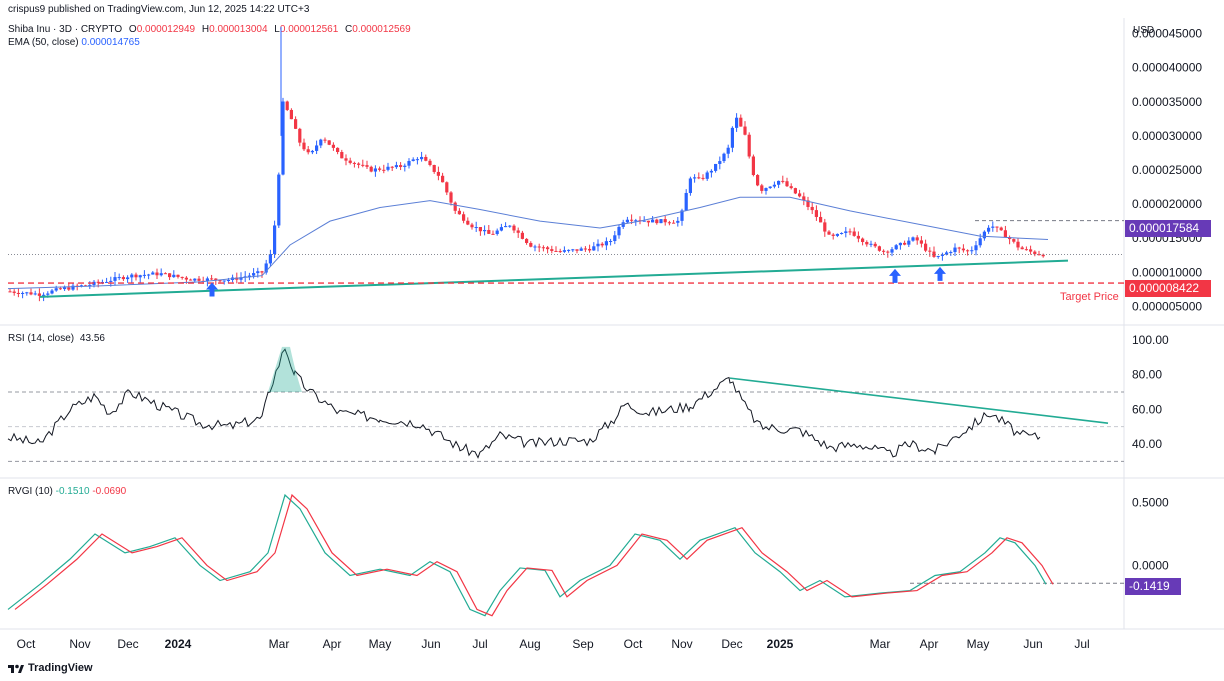 The width and height of the screenshot is (1224, 681). Describe the element at coordinates (940, 273) in the screenshot. I see `up-arrow-icon` at that location.